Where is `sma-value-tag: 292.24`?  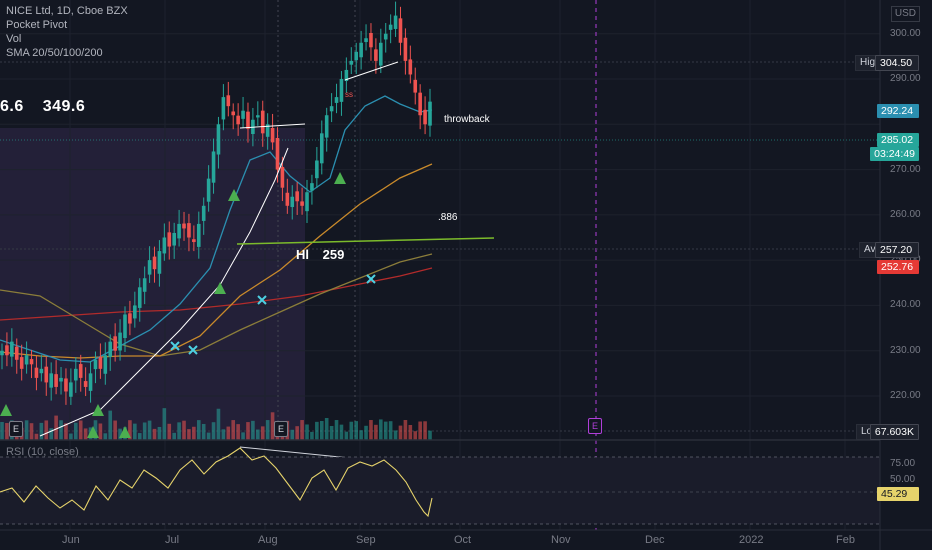 sma-value-tag: 292.24 is located at coordinates (898, 111).